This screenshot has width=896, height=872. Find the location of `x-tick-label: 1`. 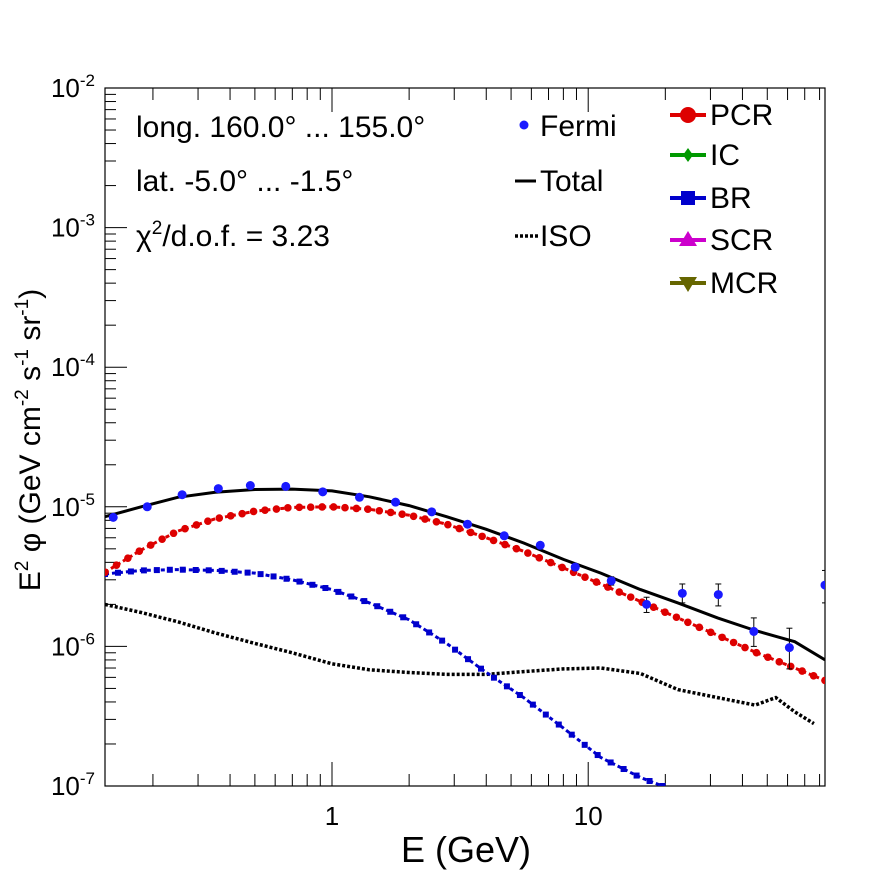

x-tick-label: 1 is located at coordinates (332, 816).